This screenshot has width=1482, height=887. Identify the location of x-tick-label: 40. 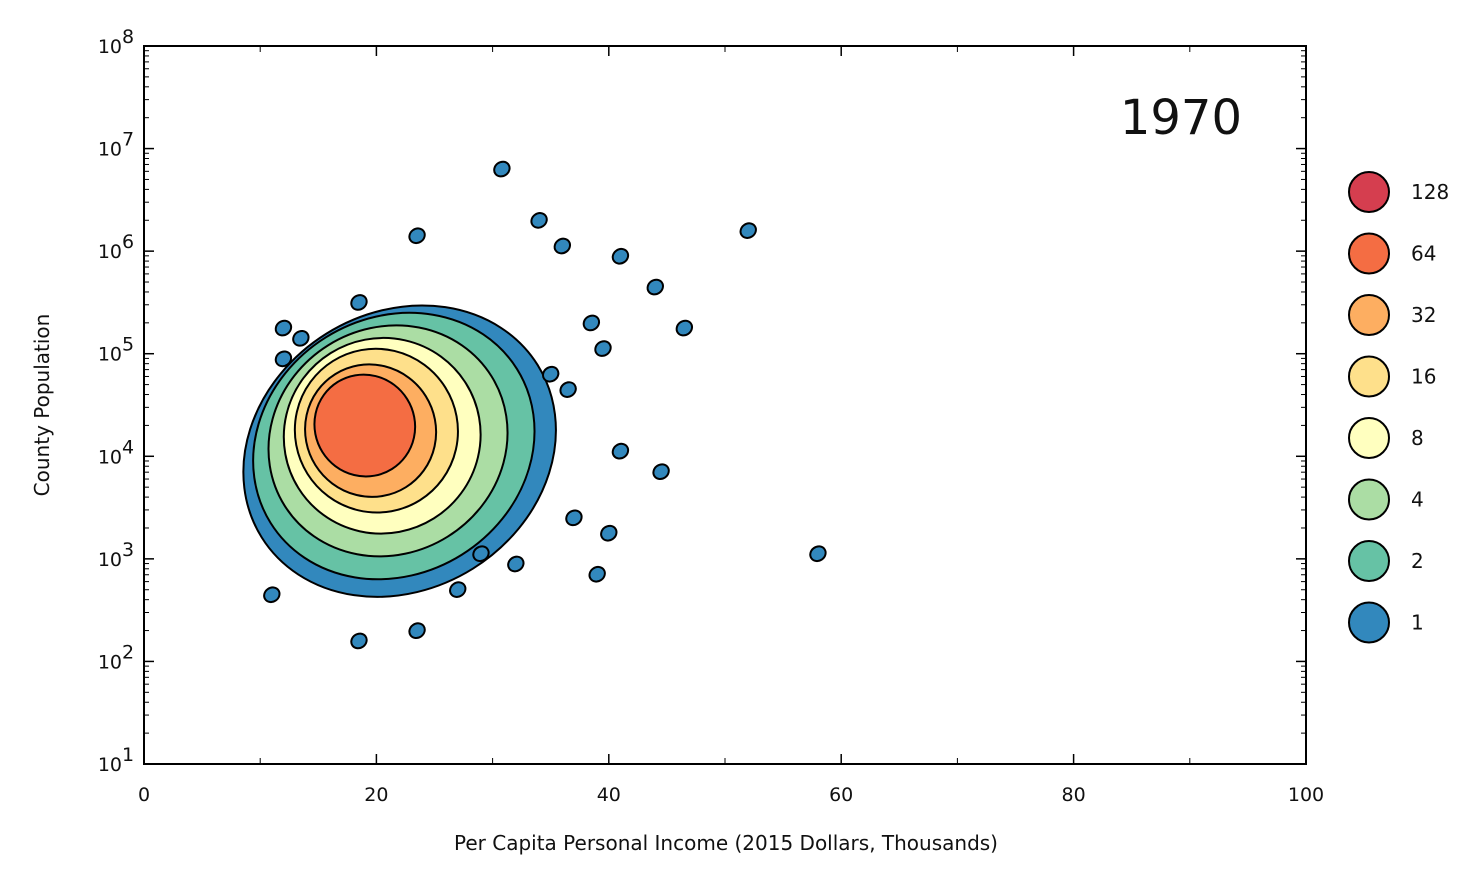
(609, 795).